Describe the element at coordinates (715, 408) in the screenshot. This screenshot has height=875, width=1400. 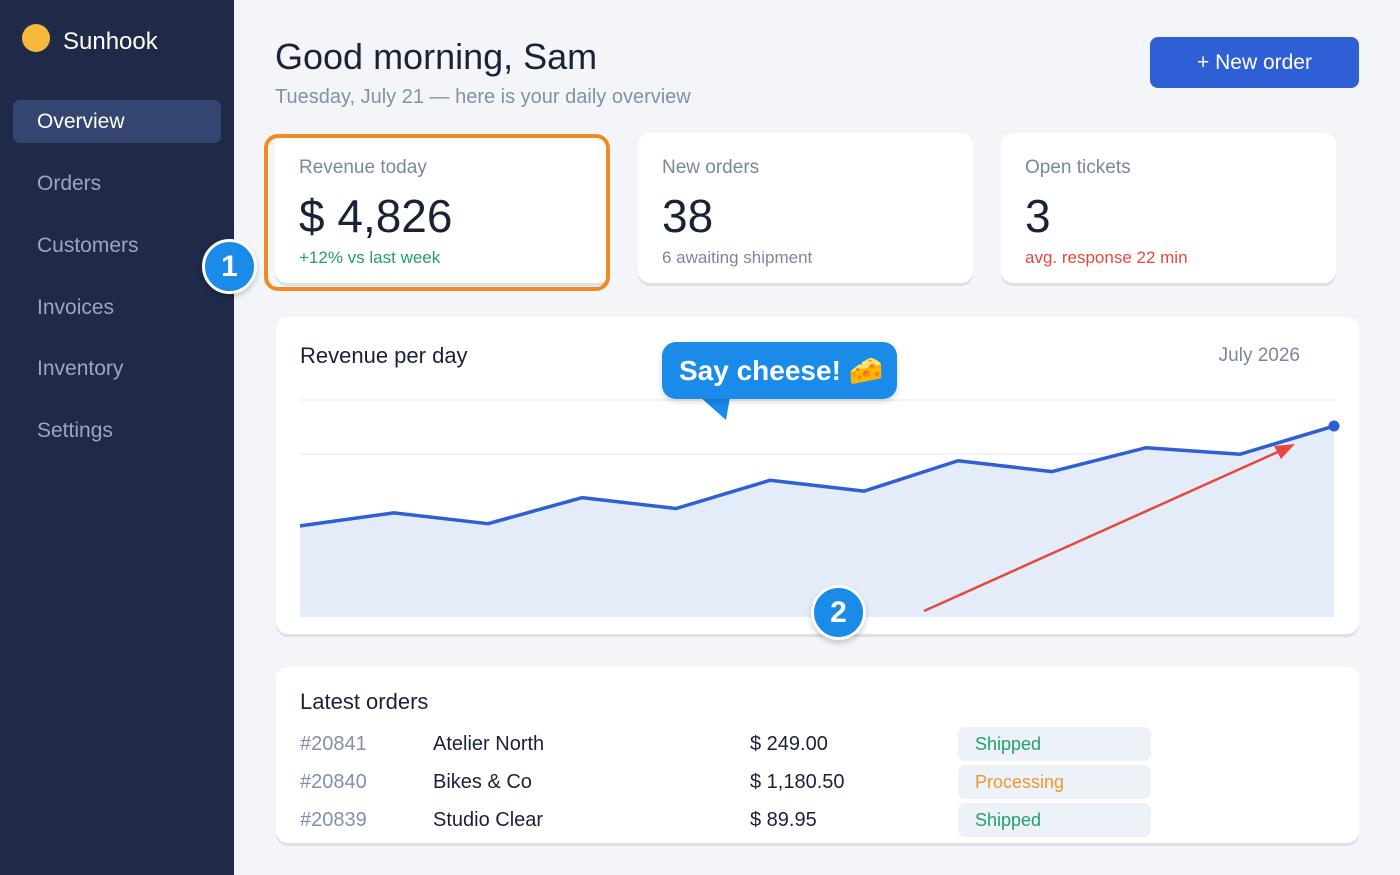
I see `bubble-tail` at that location.